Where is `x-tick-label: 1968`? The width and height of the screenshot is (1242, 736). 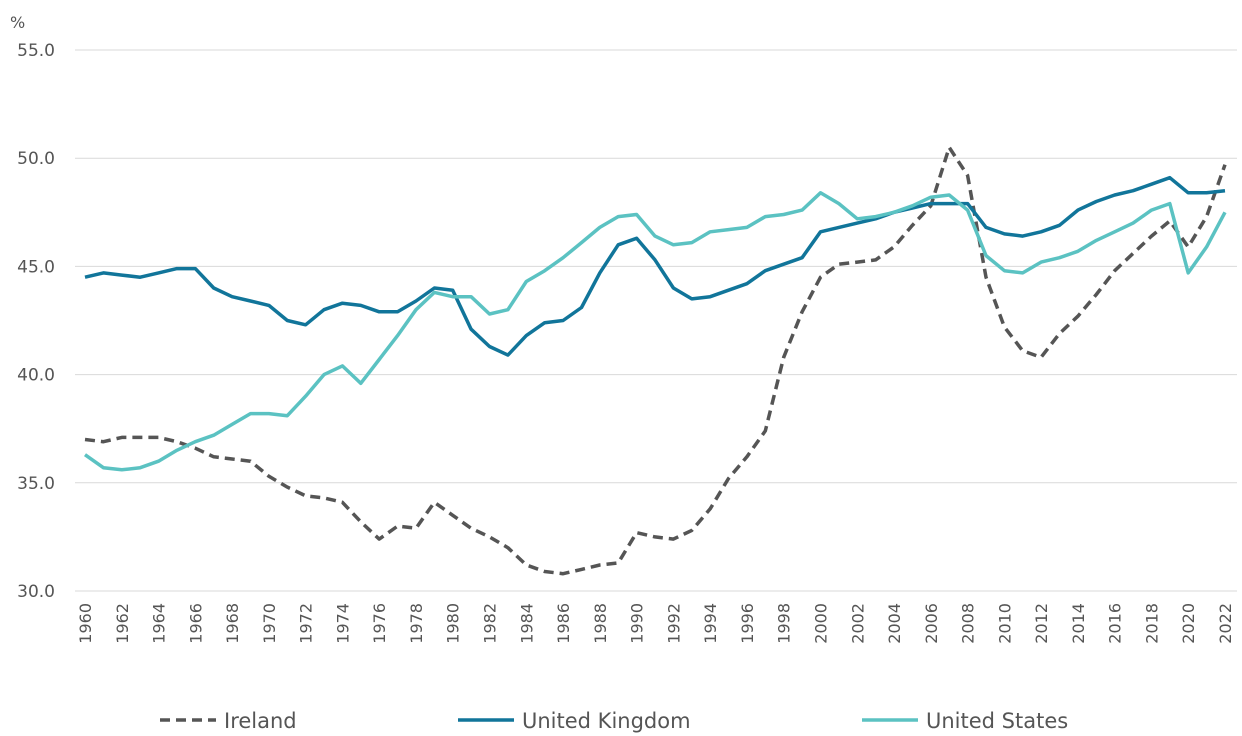
x-tick-label: 1968 is located at coordinates (232, 623).